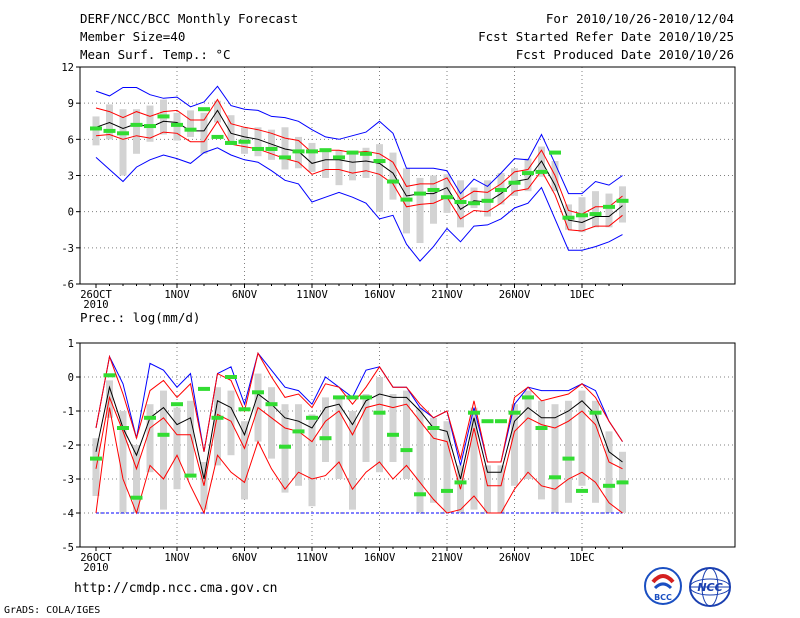 This screenshot has width=800, height=618. What do you see at coordinates (52, 610) in the screenshot?
I see `grads-credit: GrADS: COLA/IGES` at bounding box center [52, 610].